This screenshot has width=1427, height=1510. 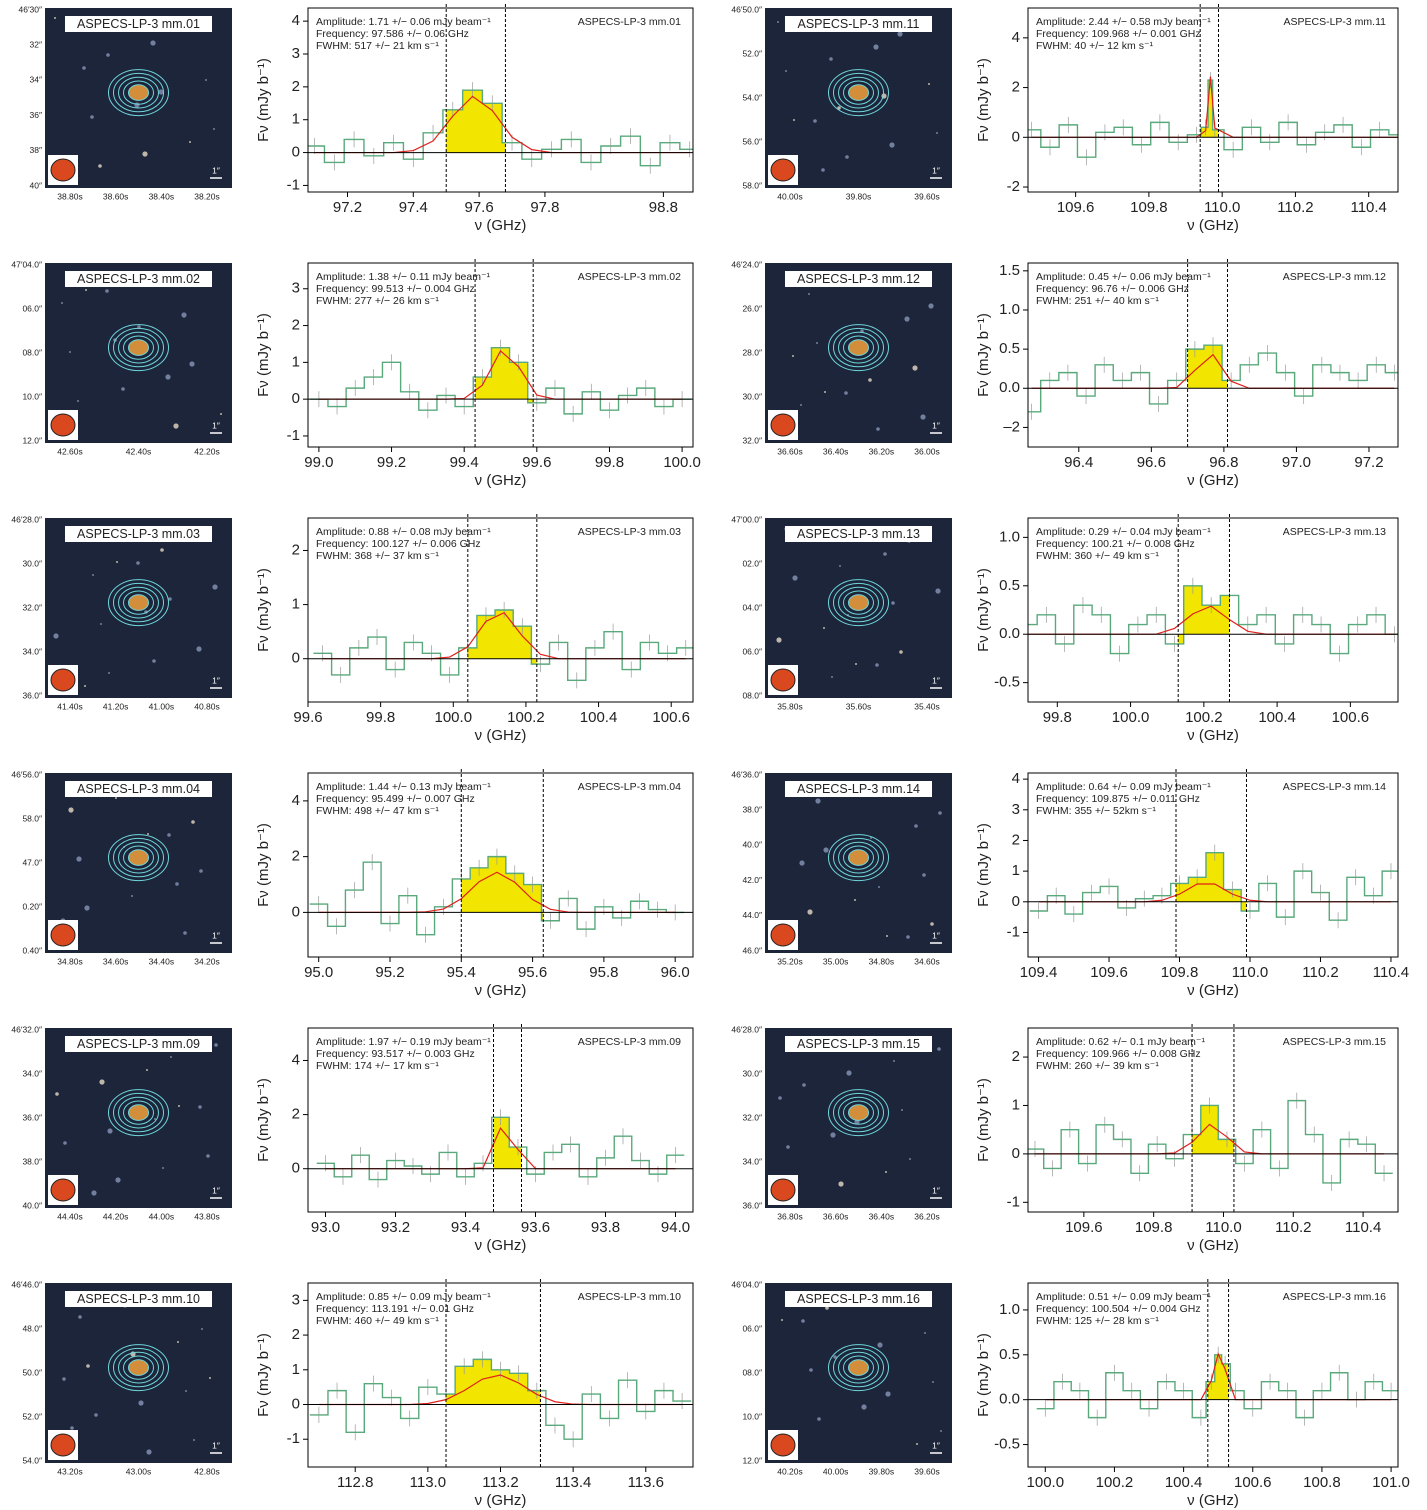 I want to click on y-tick-label: 4, so click(x=1016, y=37).